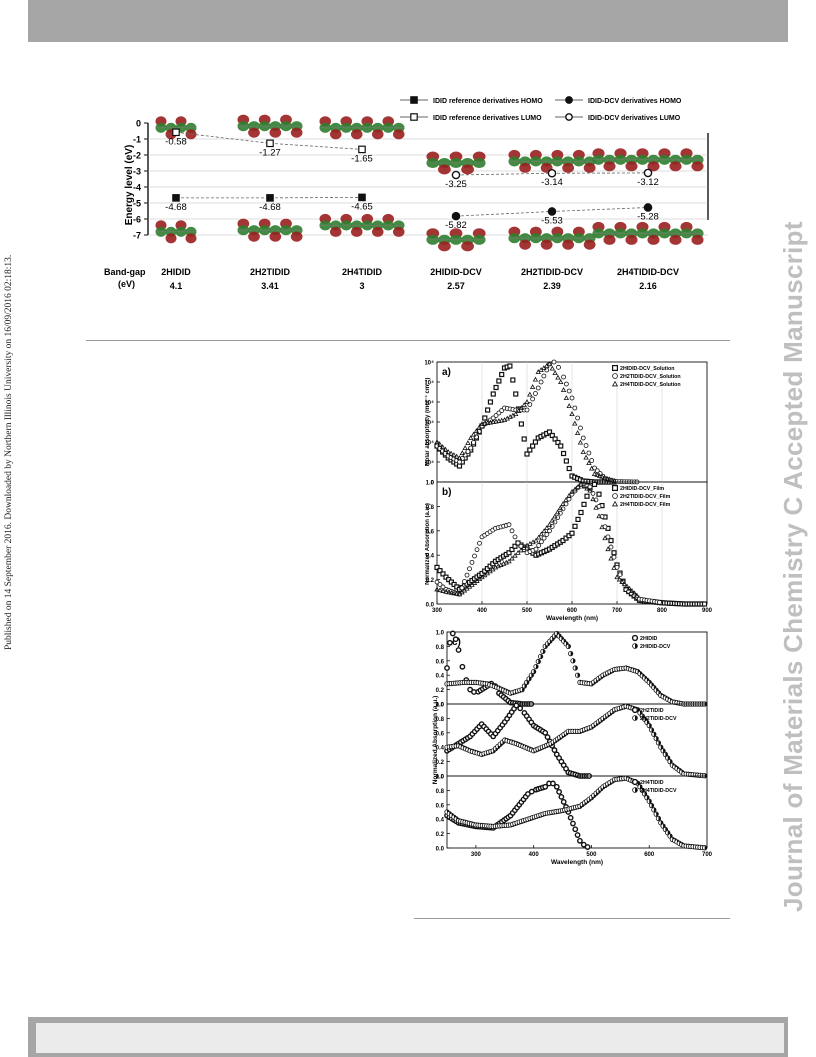  What do you see at coordinates (652, 783) in the screenshot?
I see `legend-label: 2H4TIDID` at bounding box center [652, 783].